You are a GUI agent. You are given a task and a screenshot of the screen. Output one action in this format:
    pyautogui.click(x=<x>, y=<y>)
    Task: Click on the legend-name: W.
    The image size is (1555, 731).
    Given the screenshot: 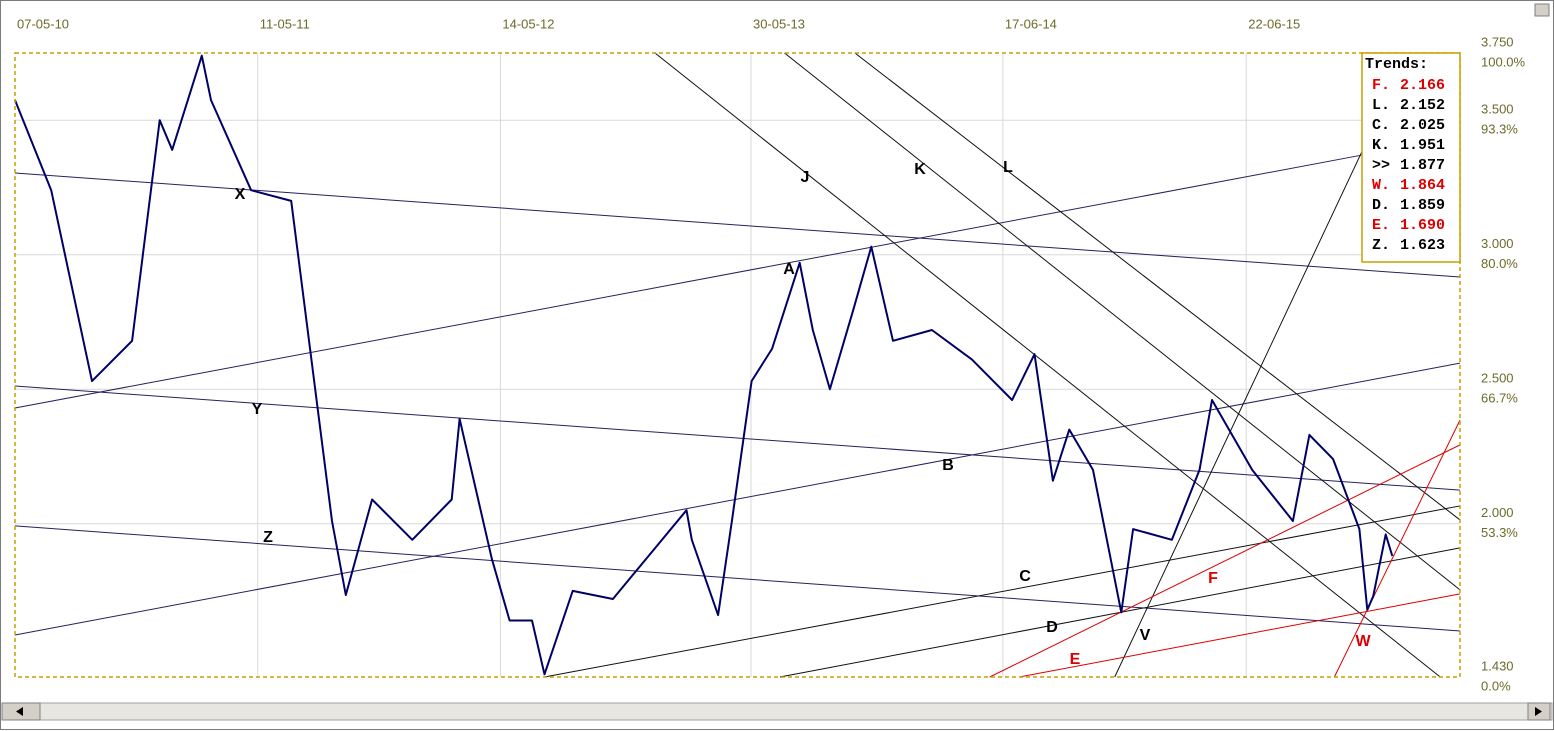 What is the action you would take?
    pyautogui.click(x=1381, y=185)
    